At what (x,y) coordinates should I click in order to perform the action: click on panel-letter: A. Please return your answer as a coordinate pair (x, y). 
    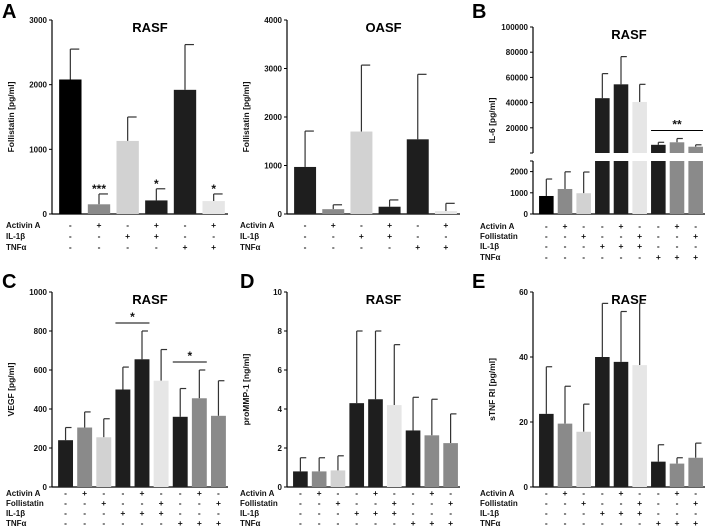
    Looking at the image, I should click on (9, 12).